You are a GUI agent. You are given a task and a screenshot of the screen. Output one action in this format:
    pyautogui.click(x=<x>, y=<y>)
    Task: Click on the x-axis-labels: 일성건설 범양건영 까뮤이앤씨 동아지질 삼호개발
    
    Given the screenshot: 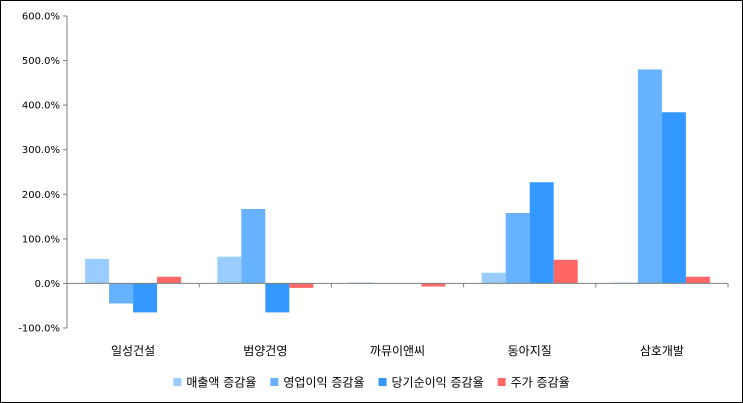 What is the action you would take?
    pyautogui.click(x=397, y=351)
    